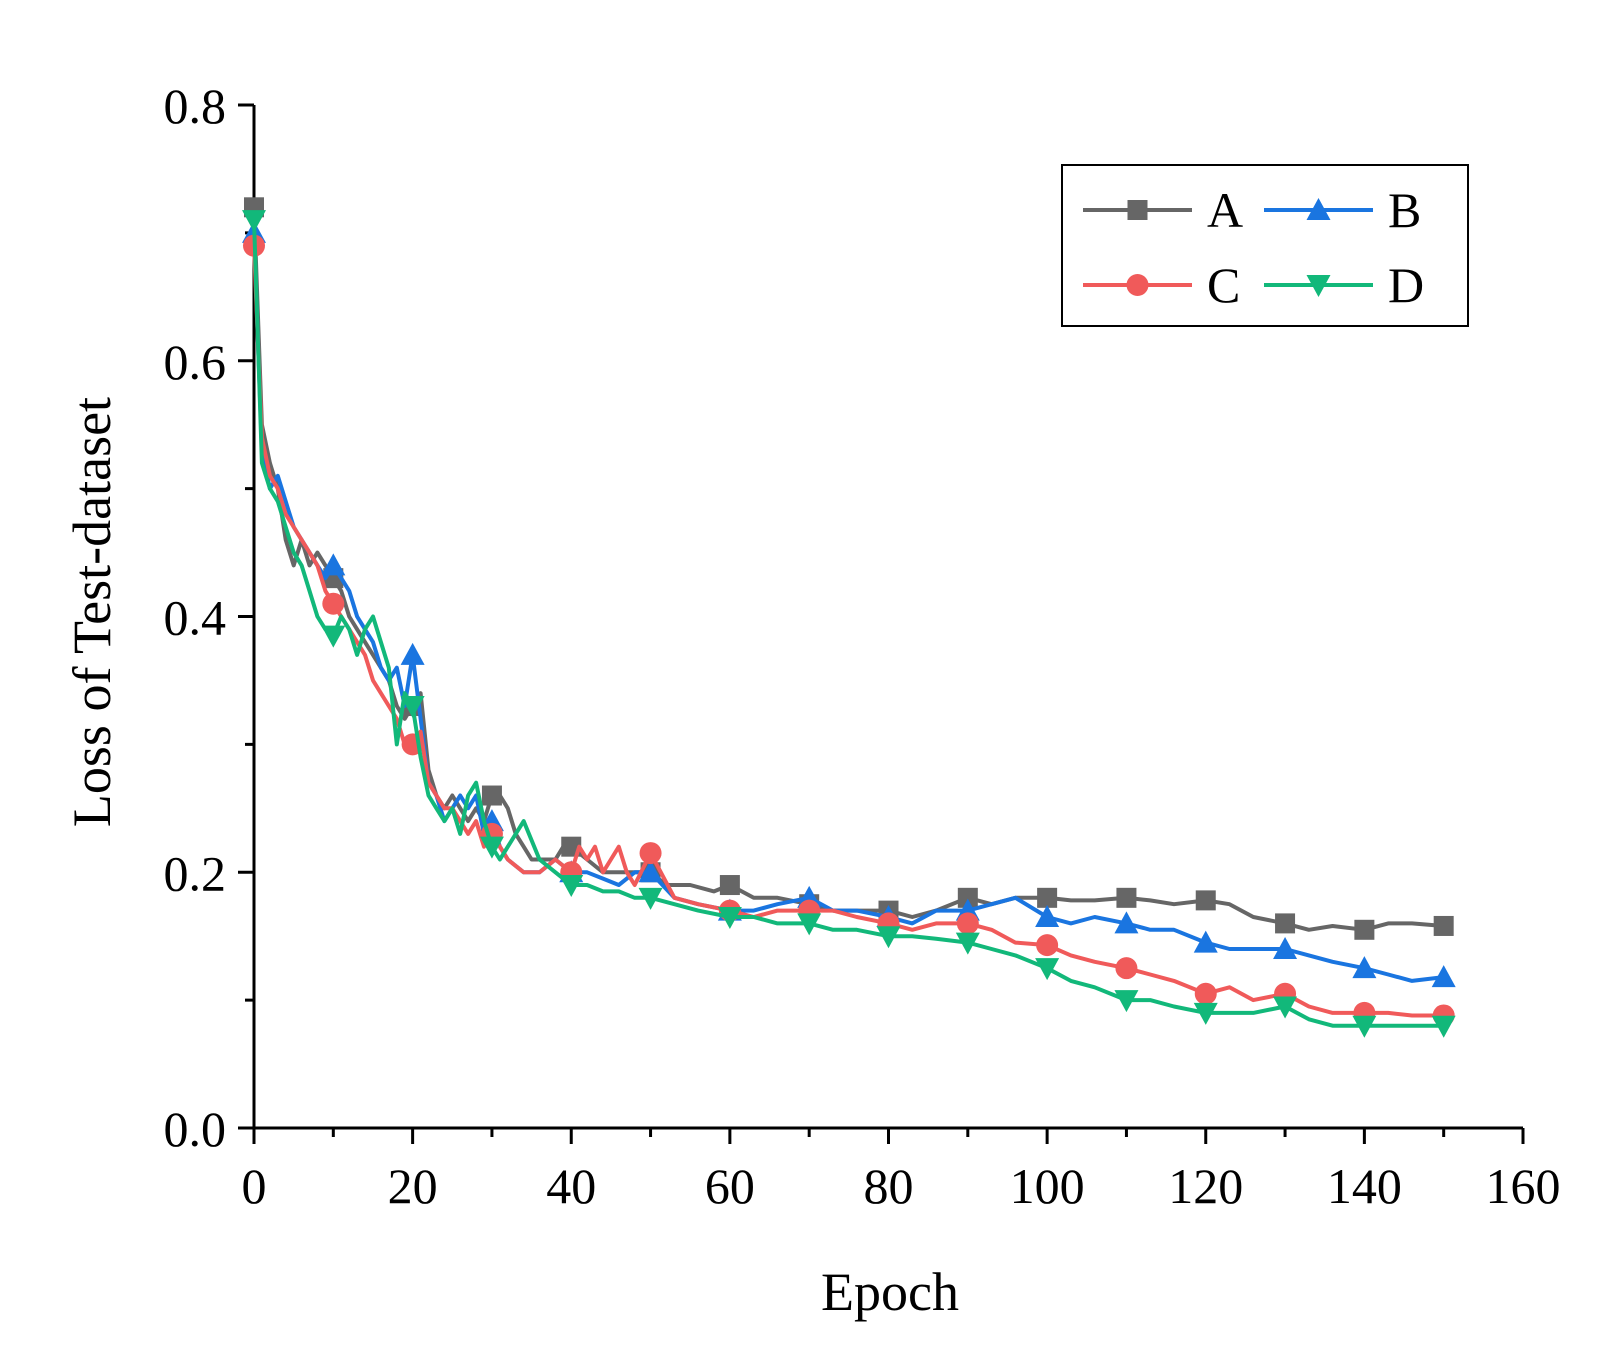  What do you see at coordinates (92, 612) in the screenshot?
I see `y-axis-title: Loss of Test-dataset` at bounding box center [92, 612].